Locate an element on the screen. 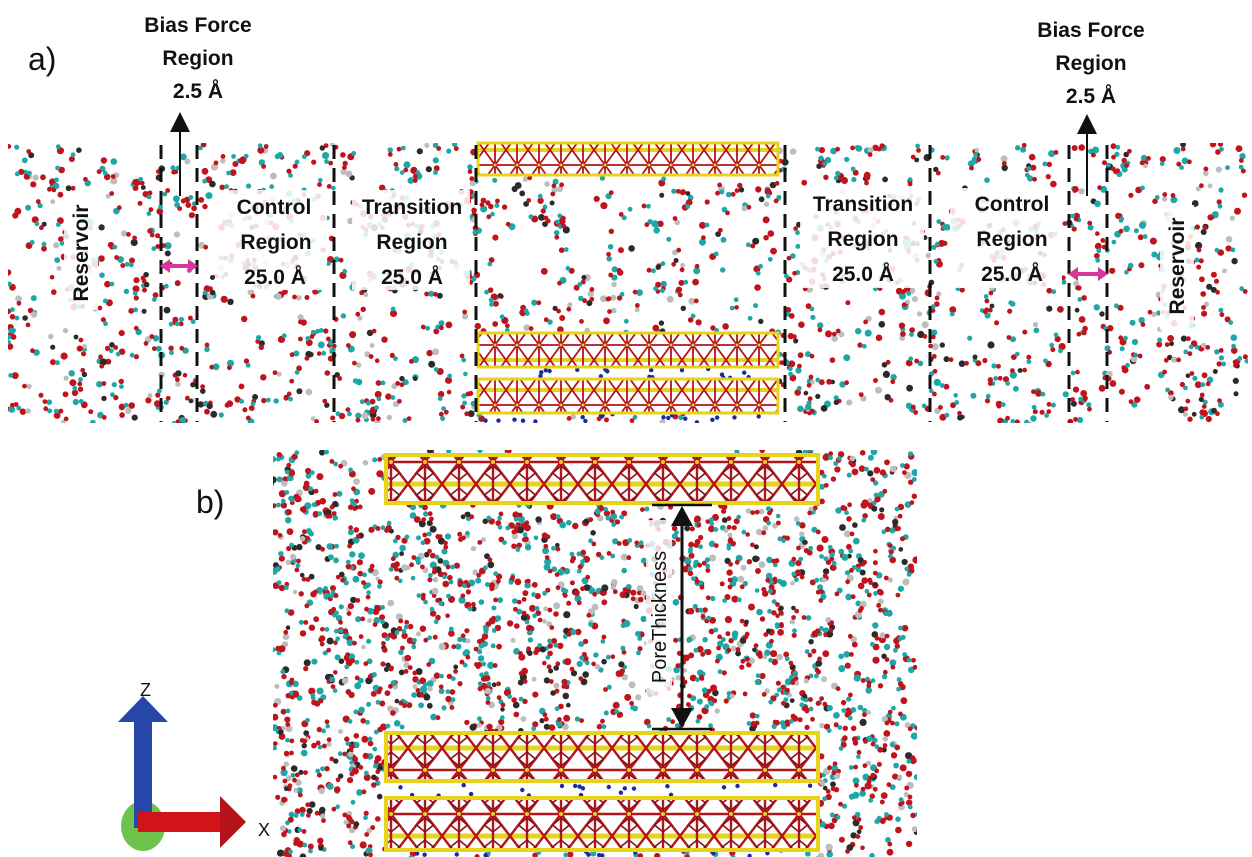  bias-left-line2: Region is located at coordinates (197, 58).